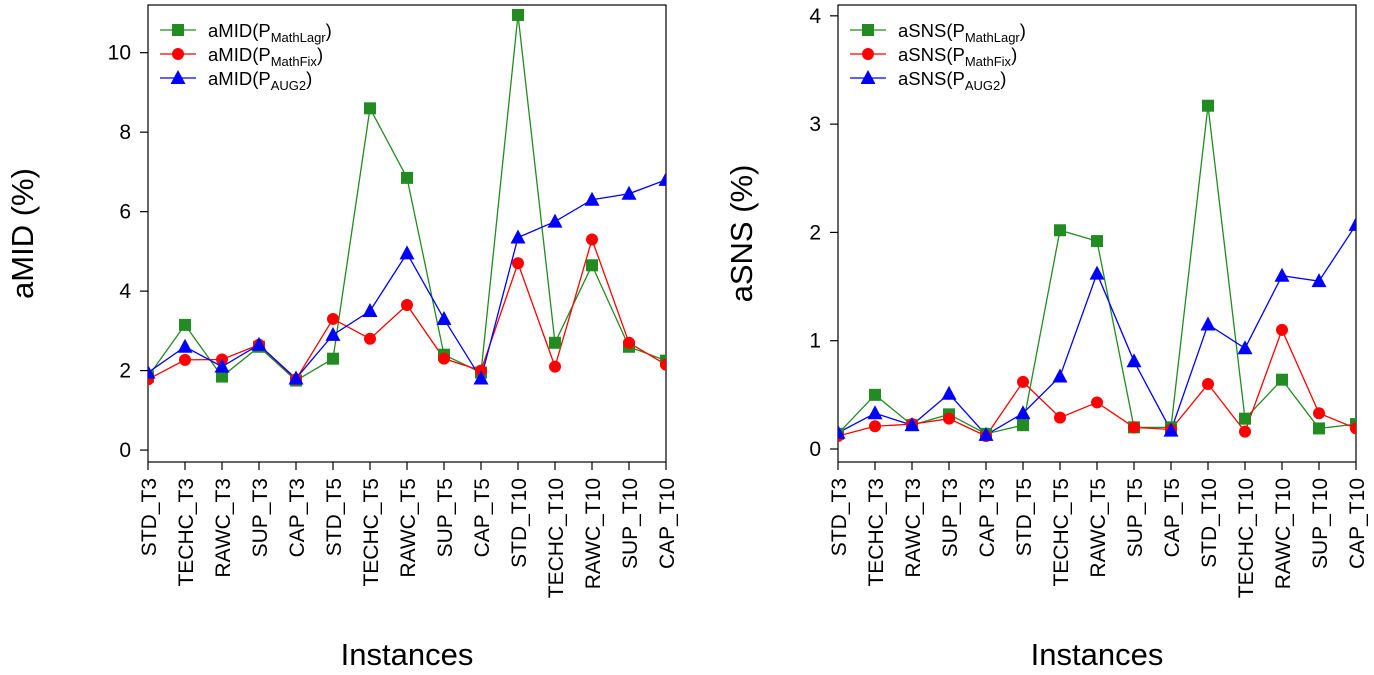 The image size is (1374, 675). I want to click on x-tick-label: TECHC_T10, so click(556, 538).